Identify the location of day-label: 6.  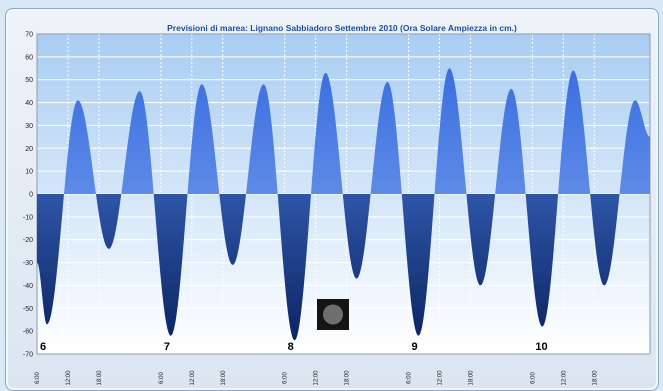
(43, 347).